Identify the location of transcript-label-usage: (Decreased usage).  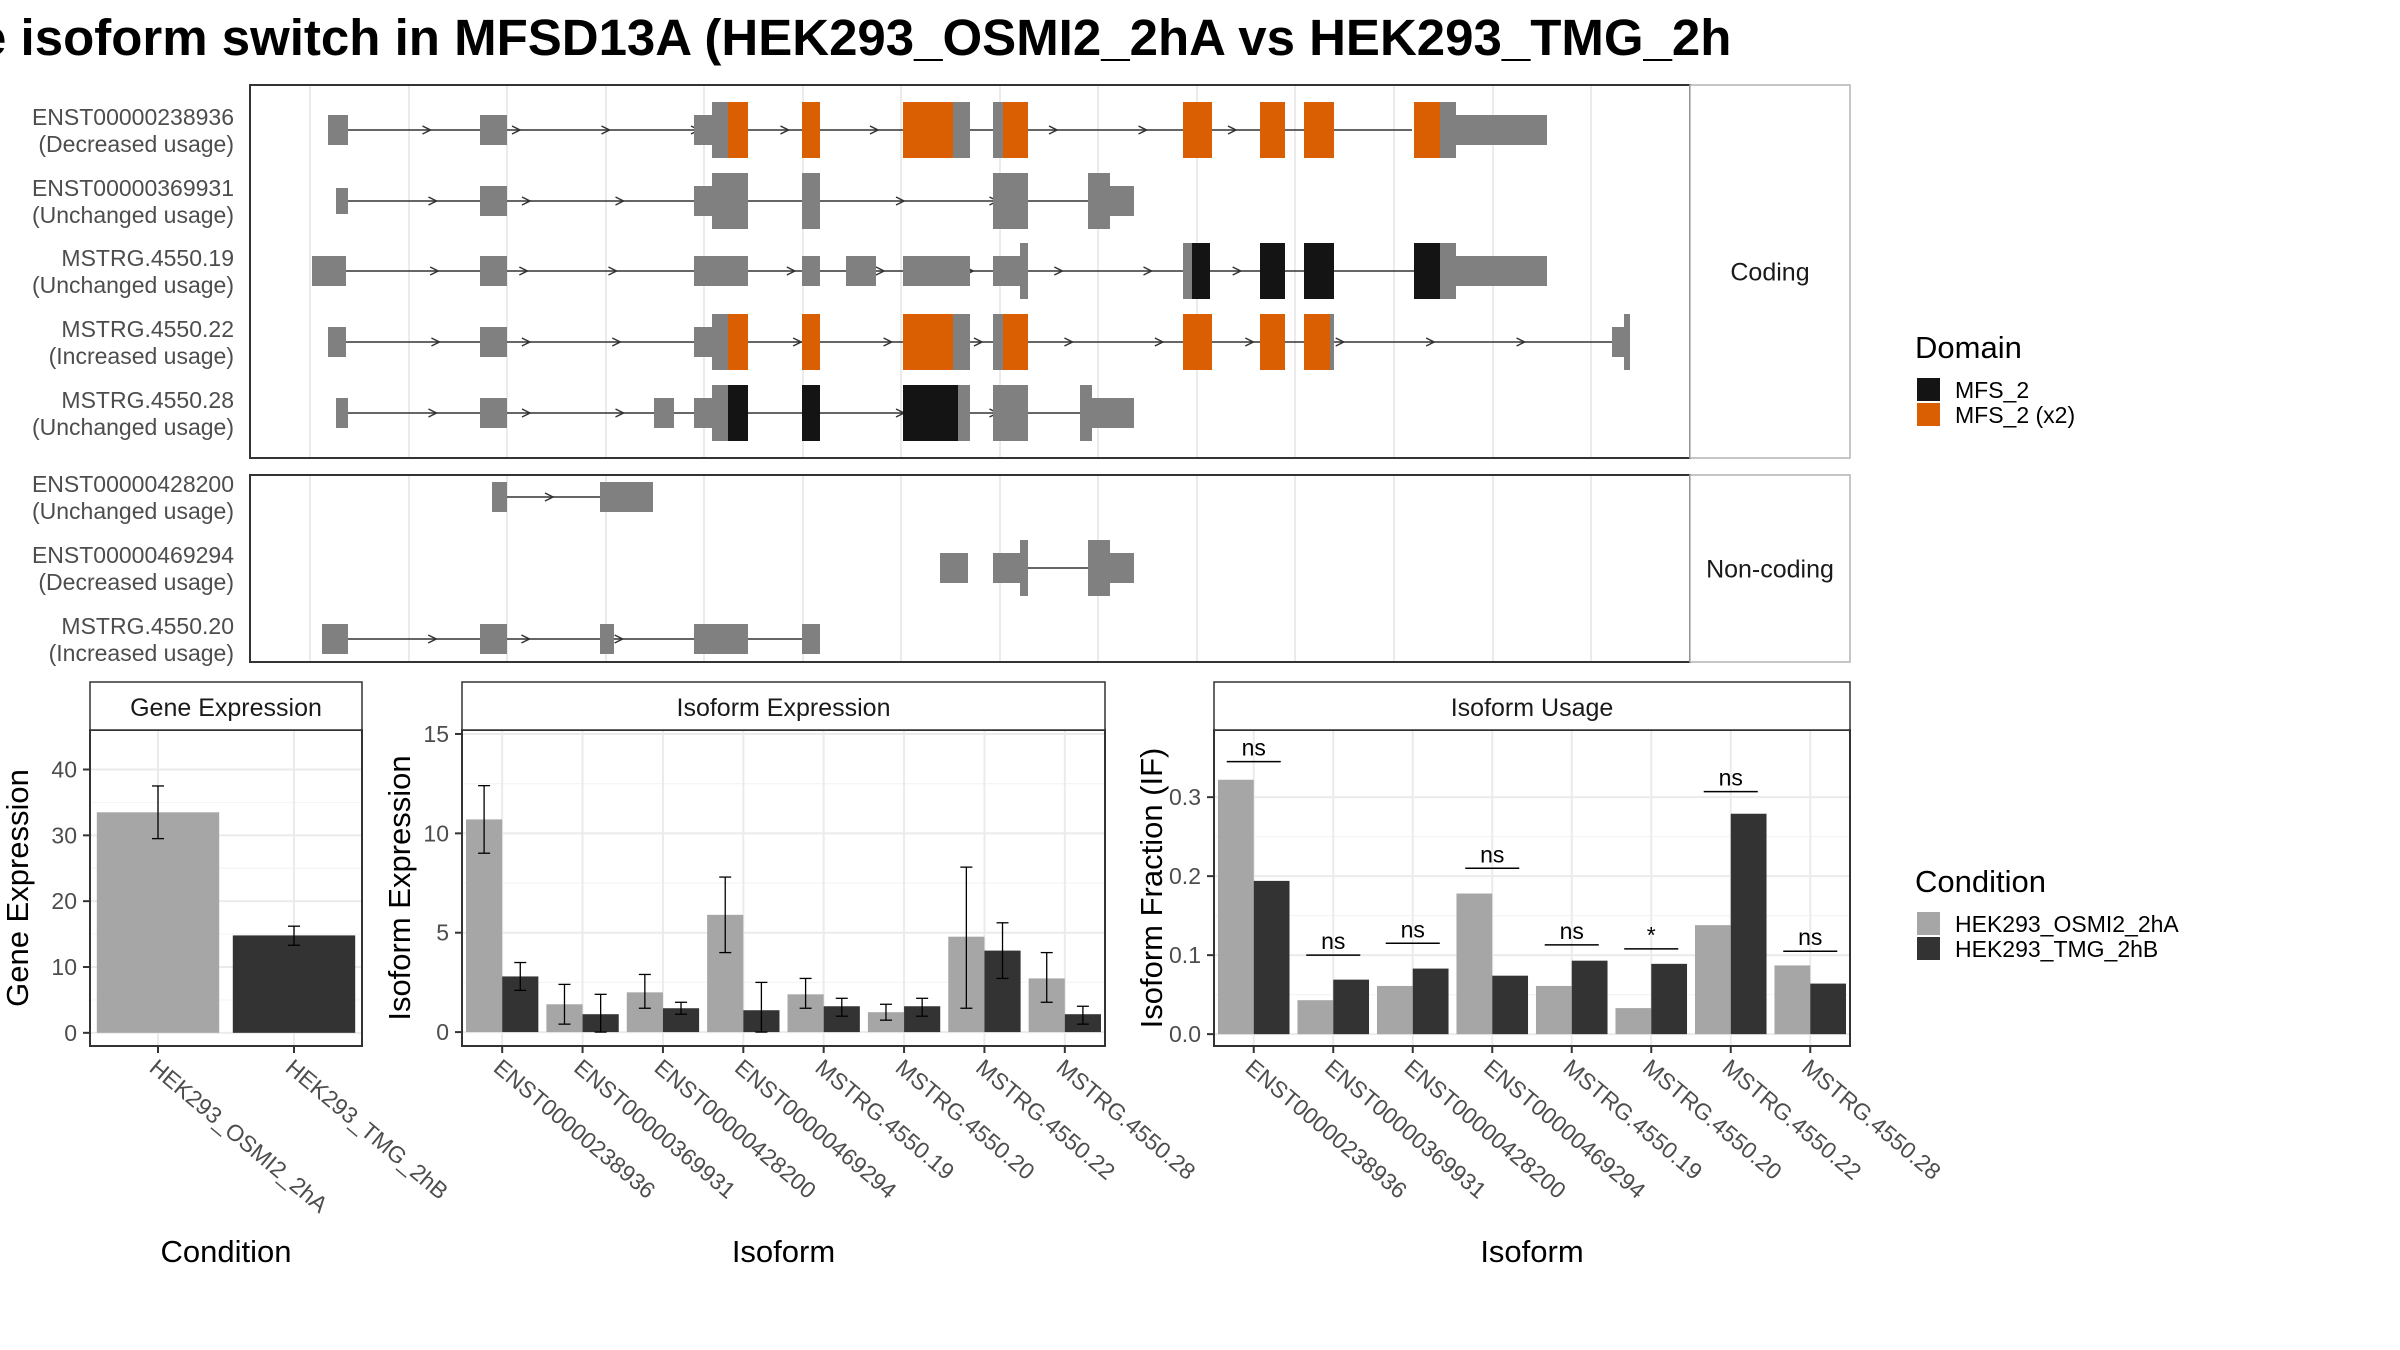
(136, 582).